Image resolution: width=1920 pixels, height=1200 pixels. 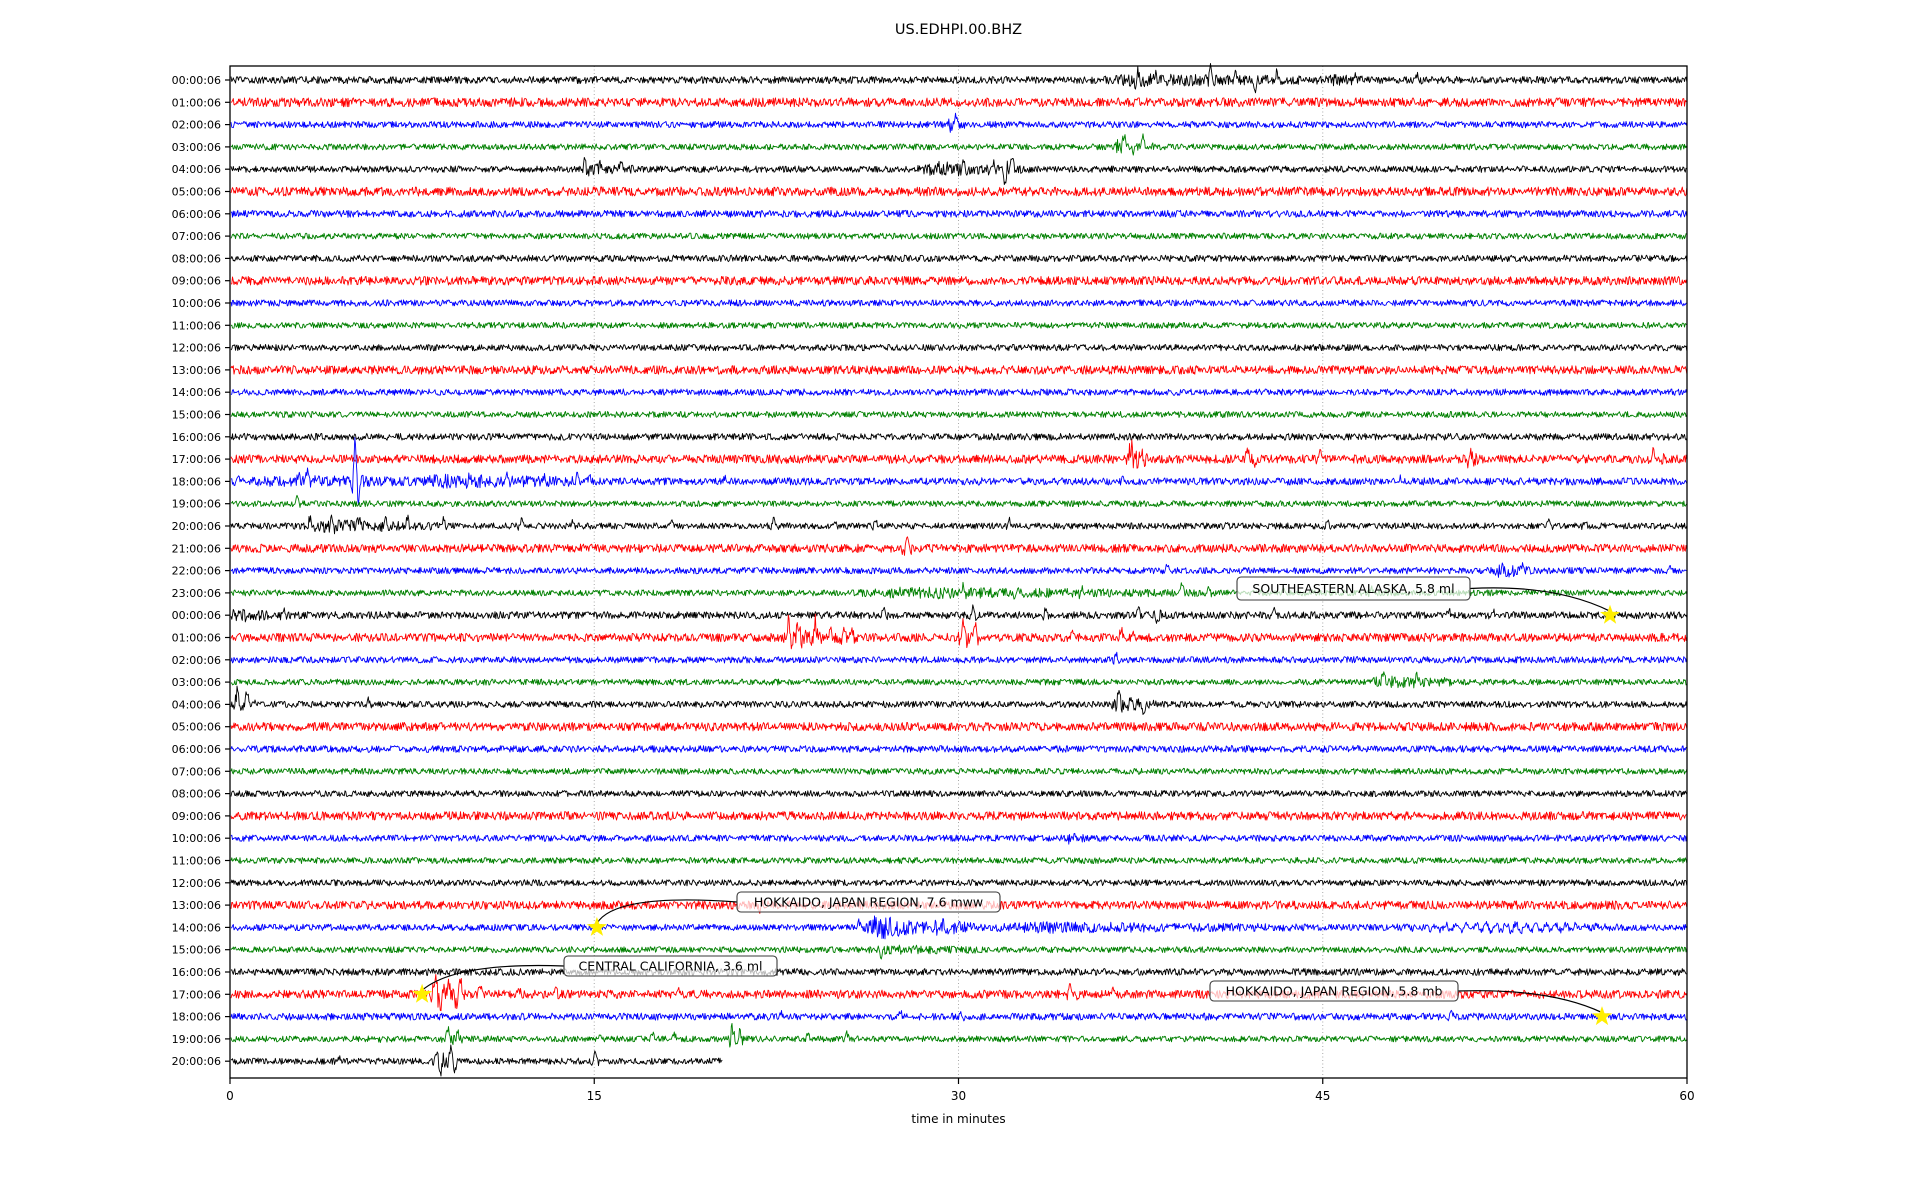 What do you see at coordinates (959, 883) in the screenshot?
I see `trace-row-36-12:00:06` at bounding box center [959, 883].